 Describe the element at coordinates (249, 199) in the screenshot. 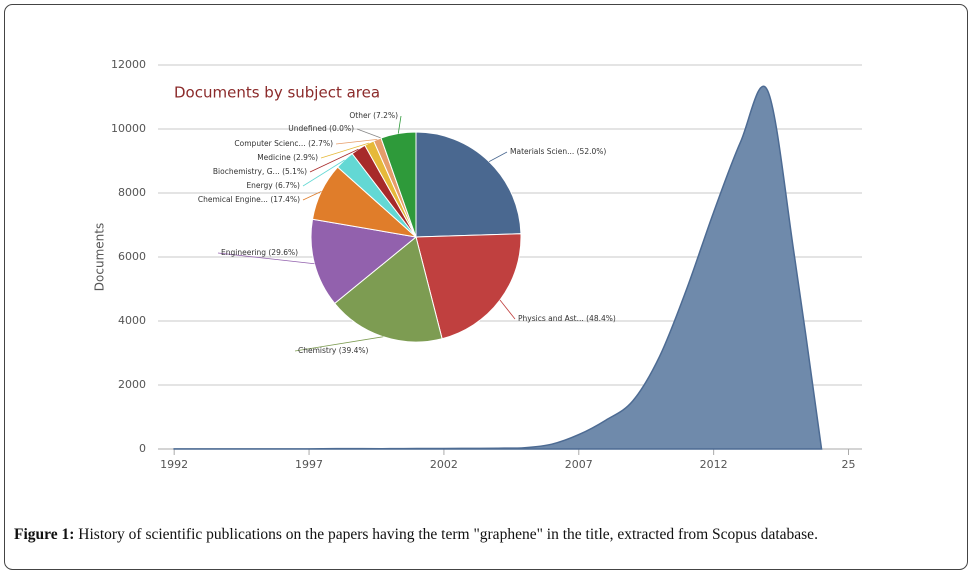

I see `pie-label: Chemical Engine... (17.4%)` at that location.